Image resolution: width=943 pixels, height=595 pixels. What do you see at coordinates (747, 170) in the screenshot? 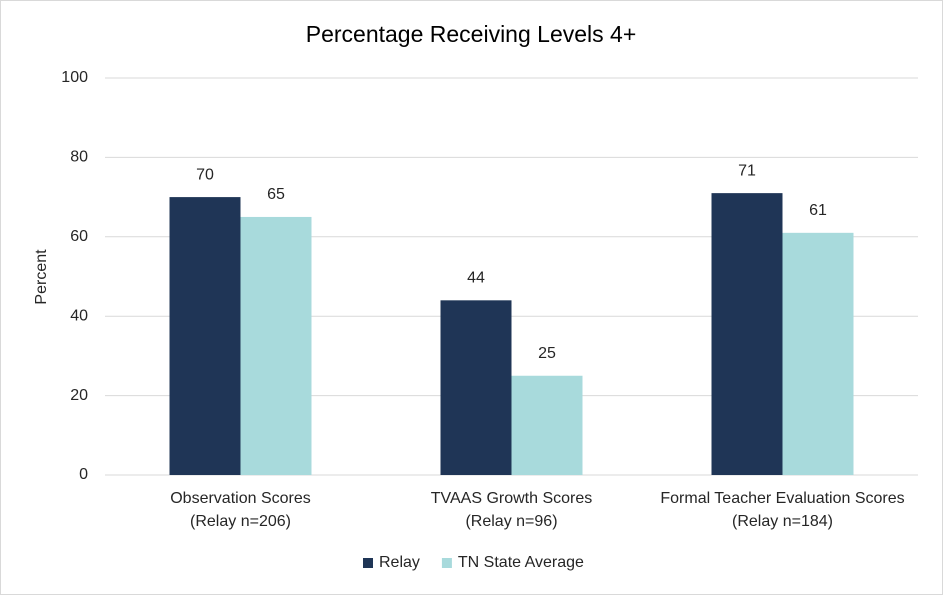
I see `data-label: 71` at bounding box center [747, 170].